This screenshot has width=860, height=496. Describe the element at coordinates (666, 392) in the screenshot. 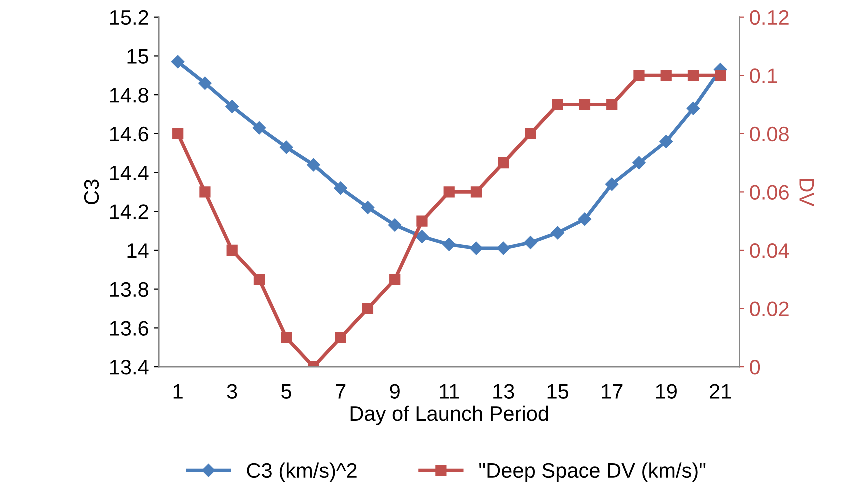

I see `x-tick-label: 19` at that location.